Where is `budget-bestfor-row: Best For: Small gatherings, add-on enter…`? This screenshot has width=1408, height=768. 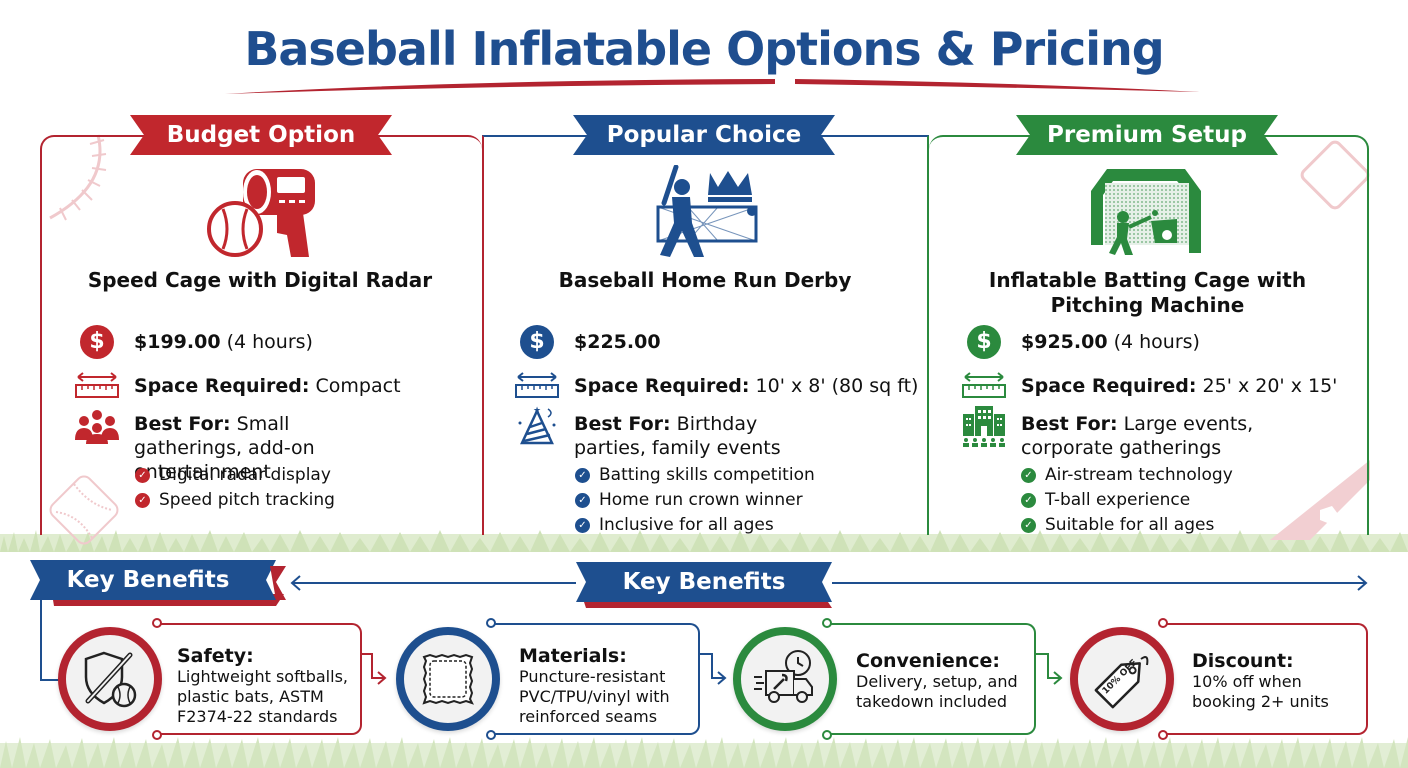
budget-bestfor-row: Best For: Small gatherings, add-on enter… is located at coordinates (234, 447).